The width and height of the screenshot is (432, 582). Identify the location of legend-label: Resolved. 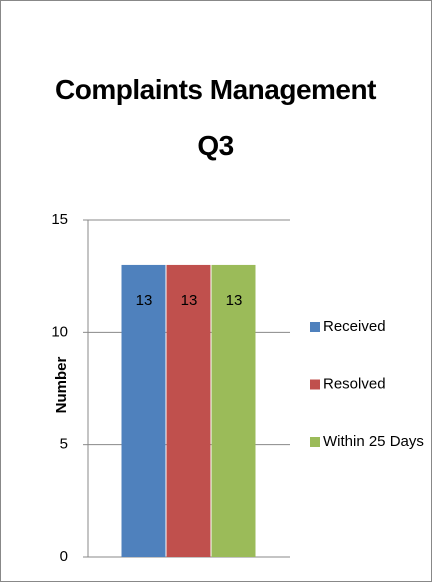
(354, 383).